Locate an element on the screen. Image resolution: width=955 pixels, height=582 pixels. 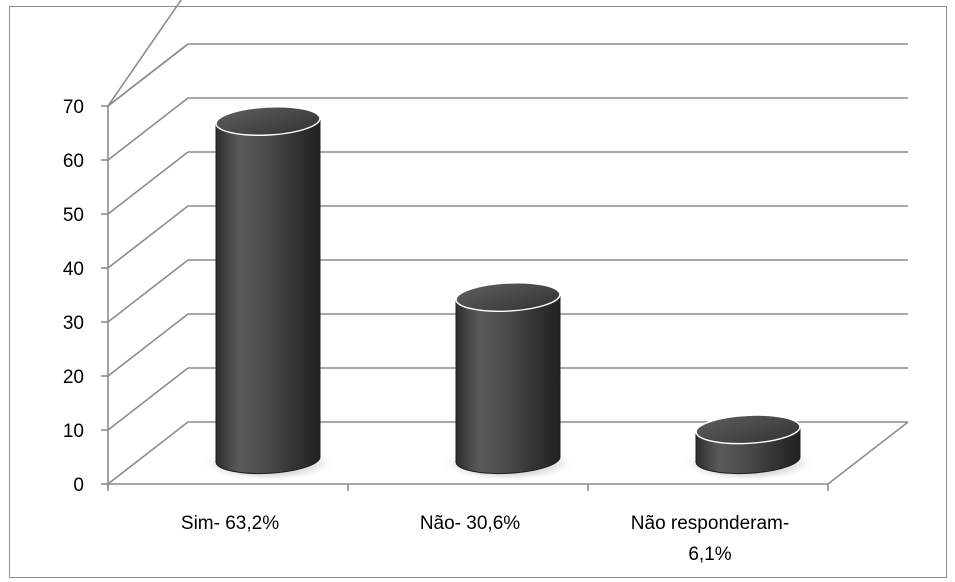
y-tick-label: 60 is located at coordinates (73, 161).